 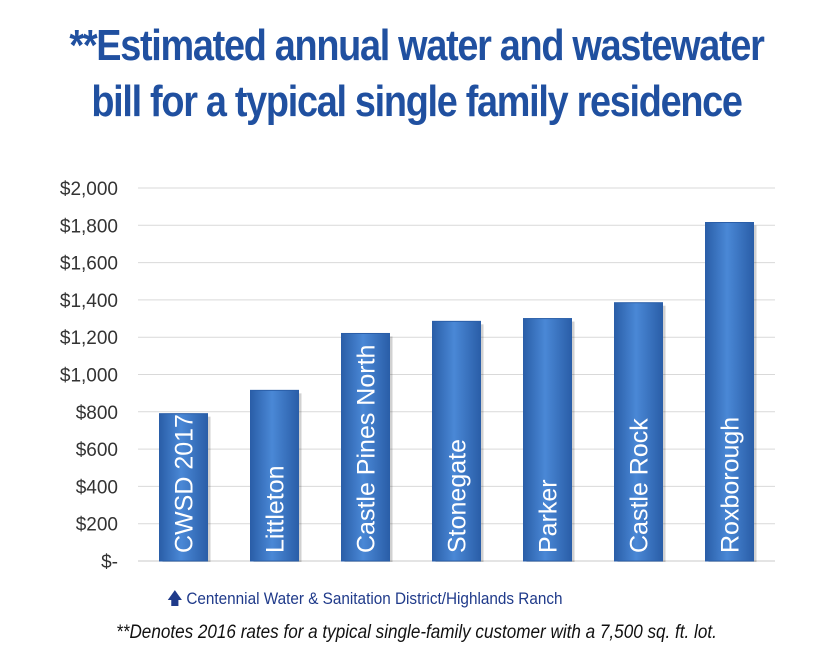 What do you see at coordinates (97, 450) in the screenshot?
I see `y-tick-label: $600` at bounding box center [97, 450].